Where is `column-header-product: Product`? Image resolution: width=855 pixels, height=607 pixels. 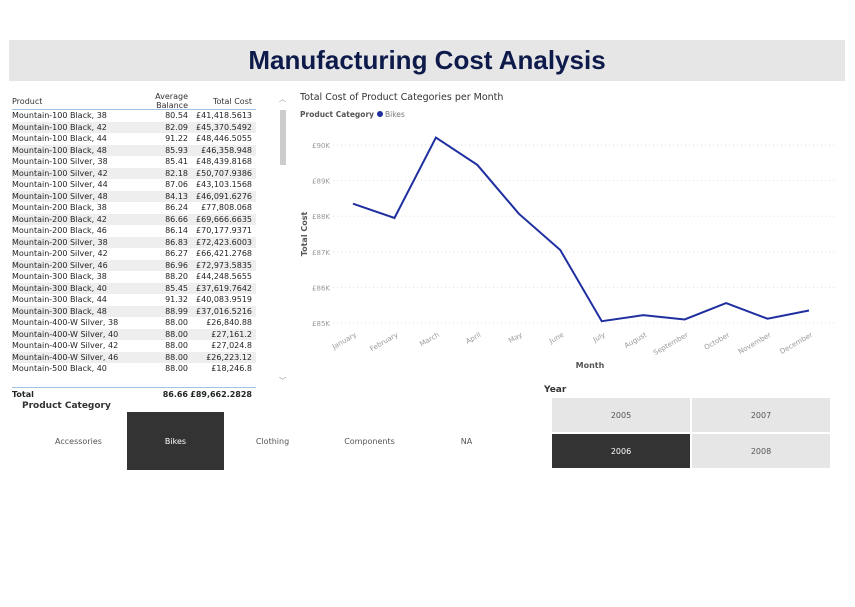
column-header-product: Product is located at coordinates (27, 101).